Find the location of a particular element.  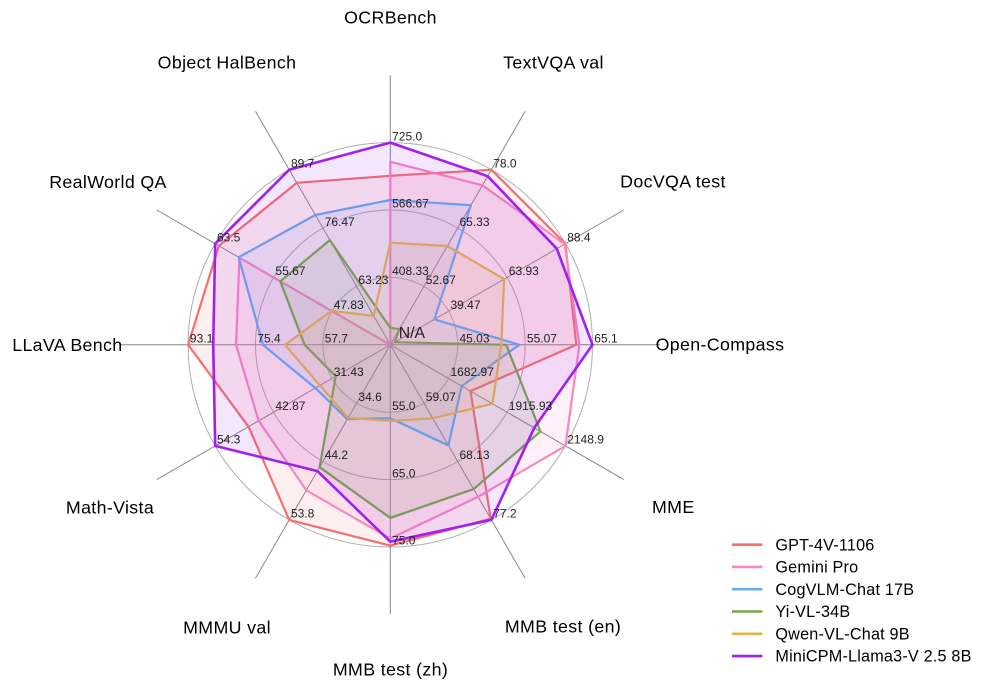

svg-text: MMB test (en) is located at coordinates (563, 626).